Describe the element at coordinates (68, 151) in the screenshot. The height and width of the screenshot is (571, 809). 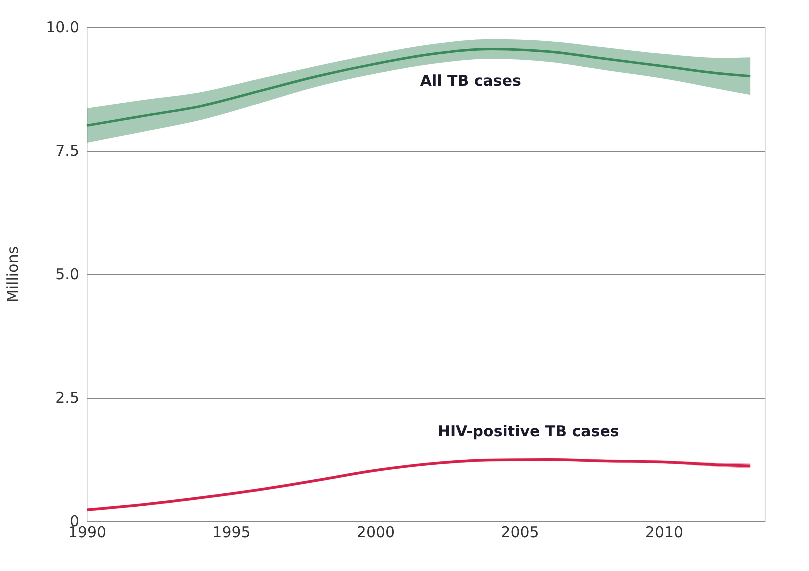
I see `y-tick-label: 7.5` at that location.